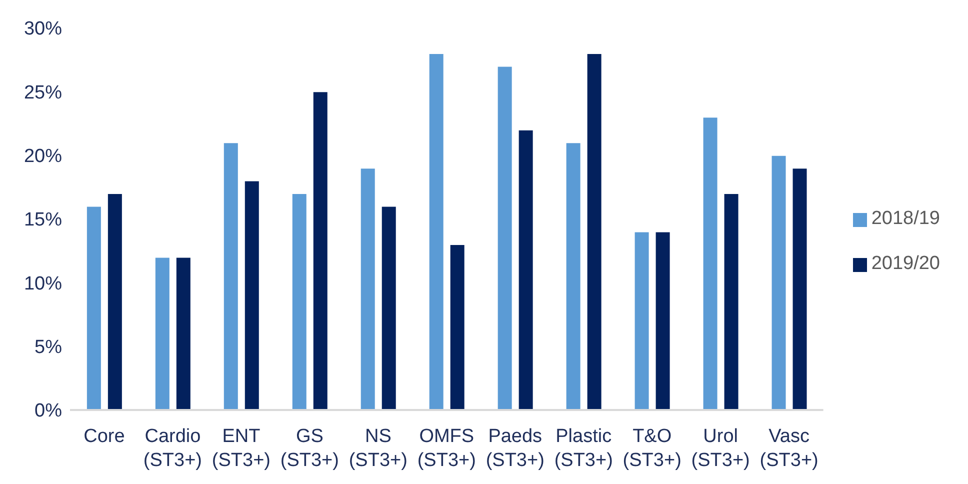 This screenshot has width=968, height=484. I want to click on legend-label: 2019/20, so click(905, 263).